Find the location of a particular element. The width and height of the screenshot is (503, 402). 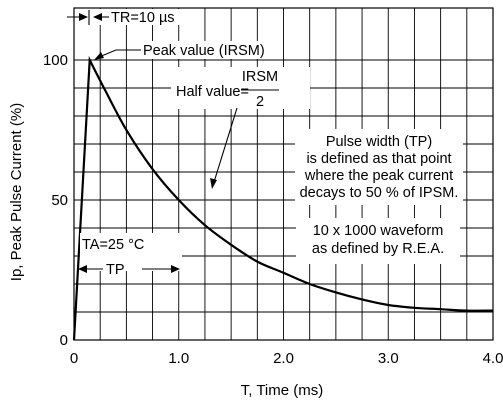

x-tick-label: 4.0 is located at coordinates (493, 358).